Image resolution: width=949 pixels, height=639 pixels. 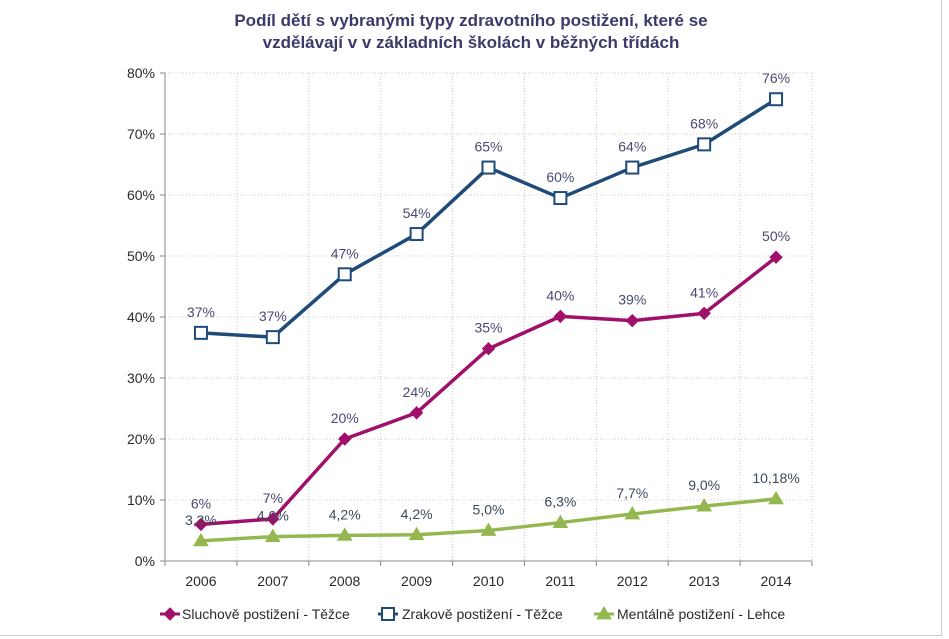 I want to click on series-2-data-label: 76%, so click(x=776, y=78).